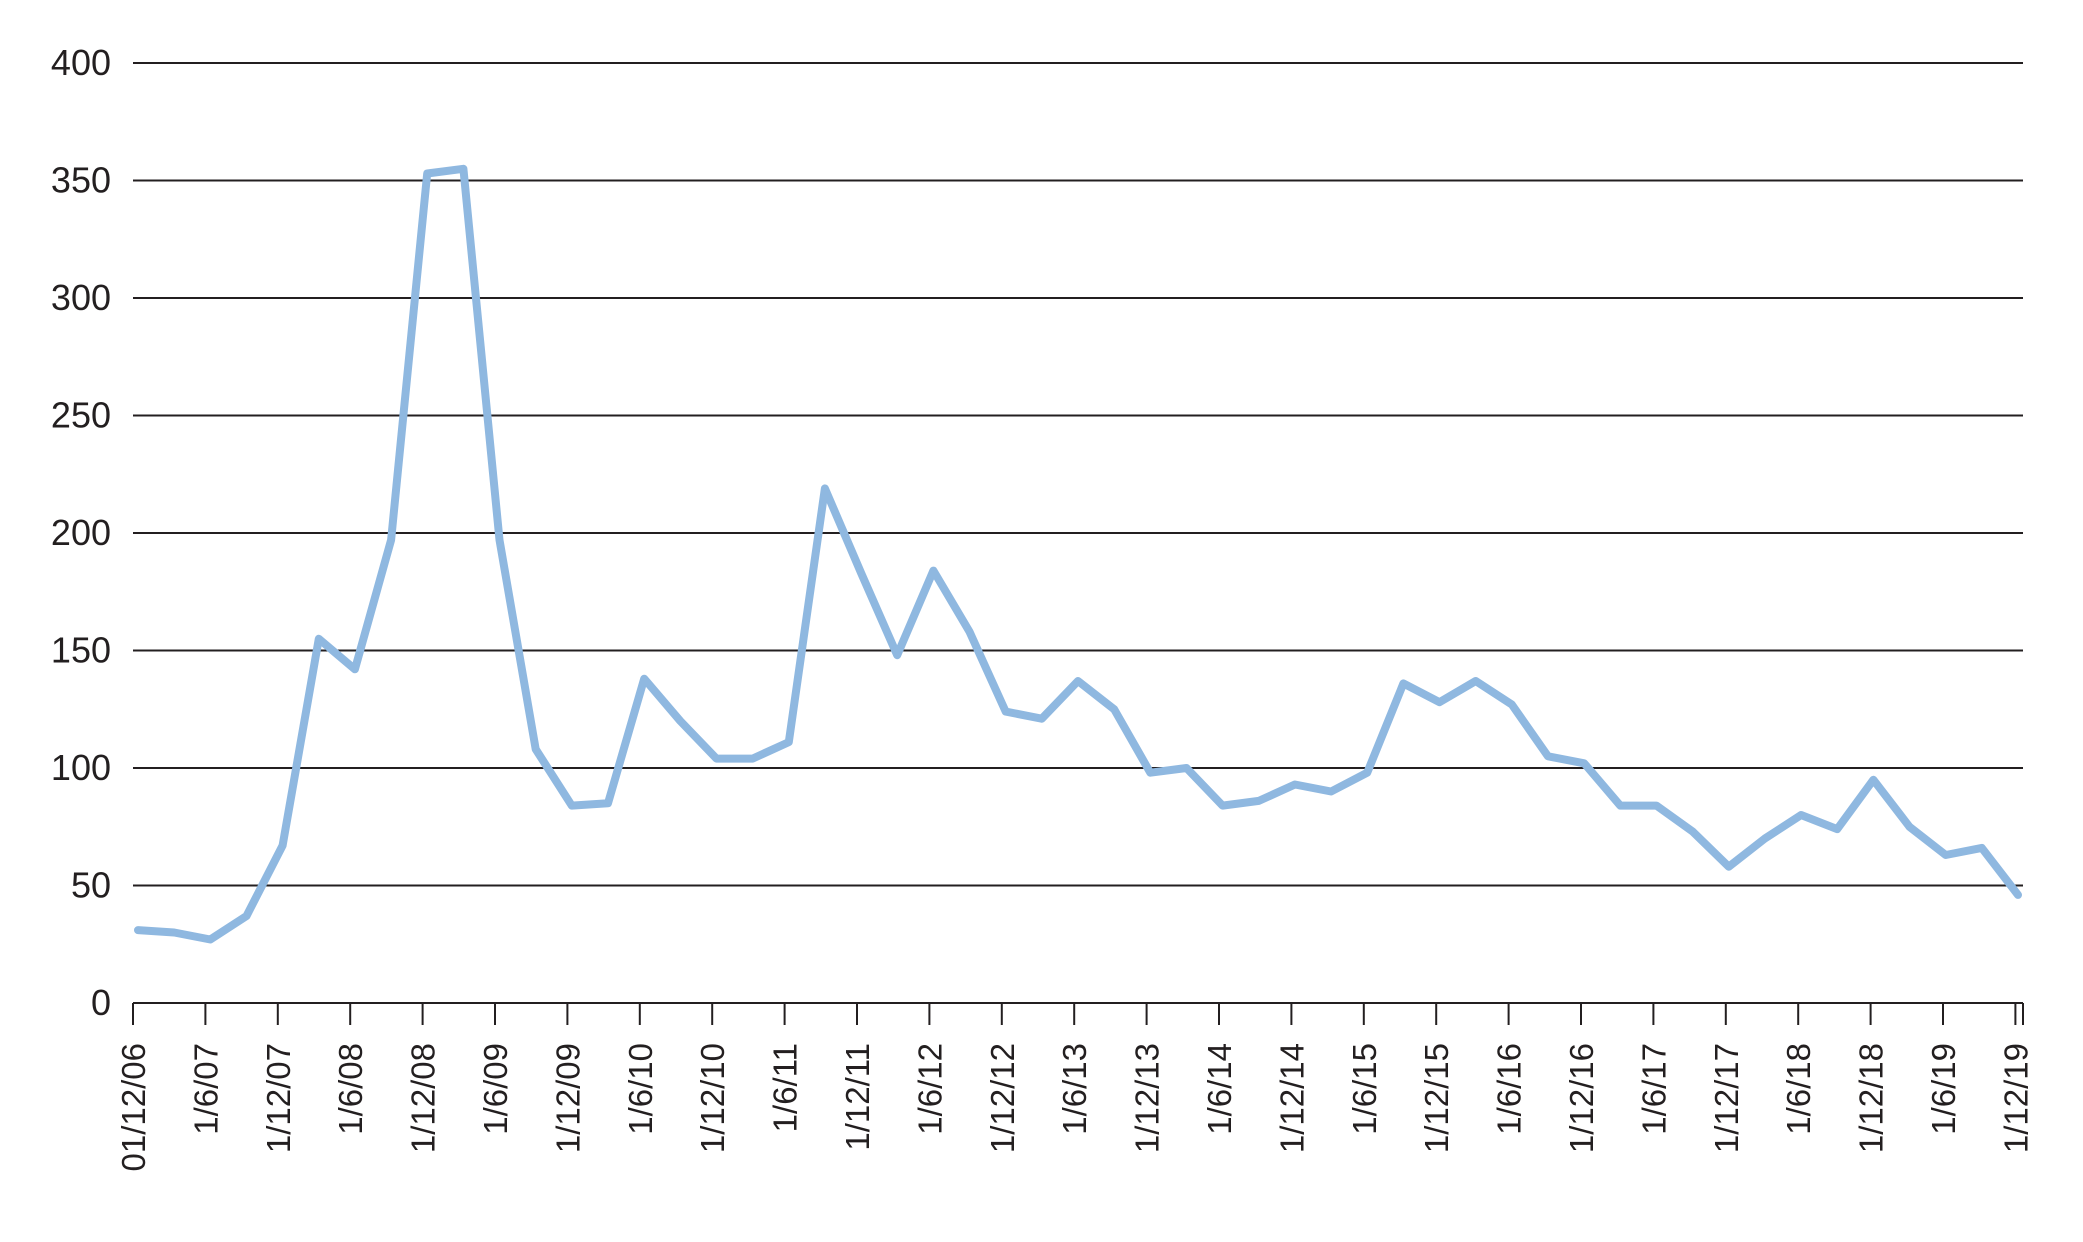  What do you see at coordinates (567, 1098) in the screenshot?
I see `x-tick-label: 1/12/09` at bounding box center [567, 1098].